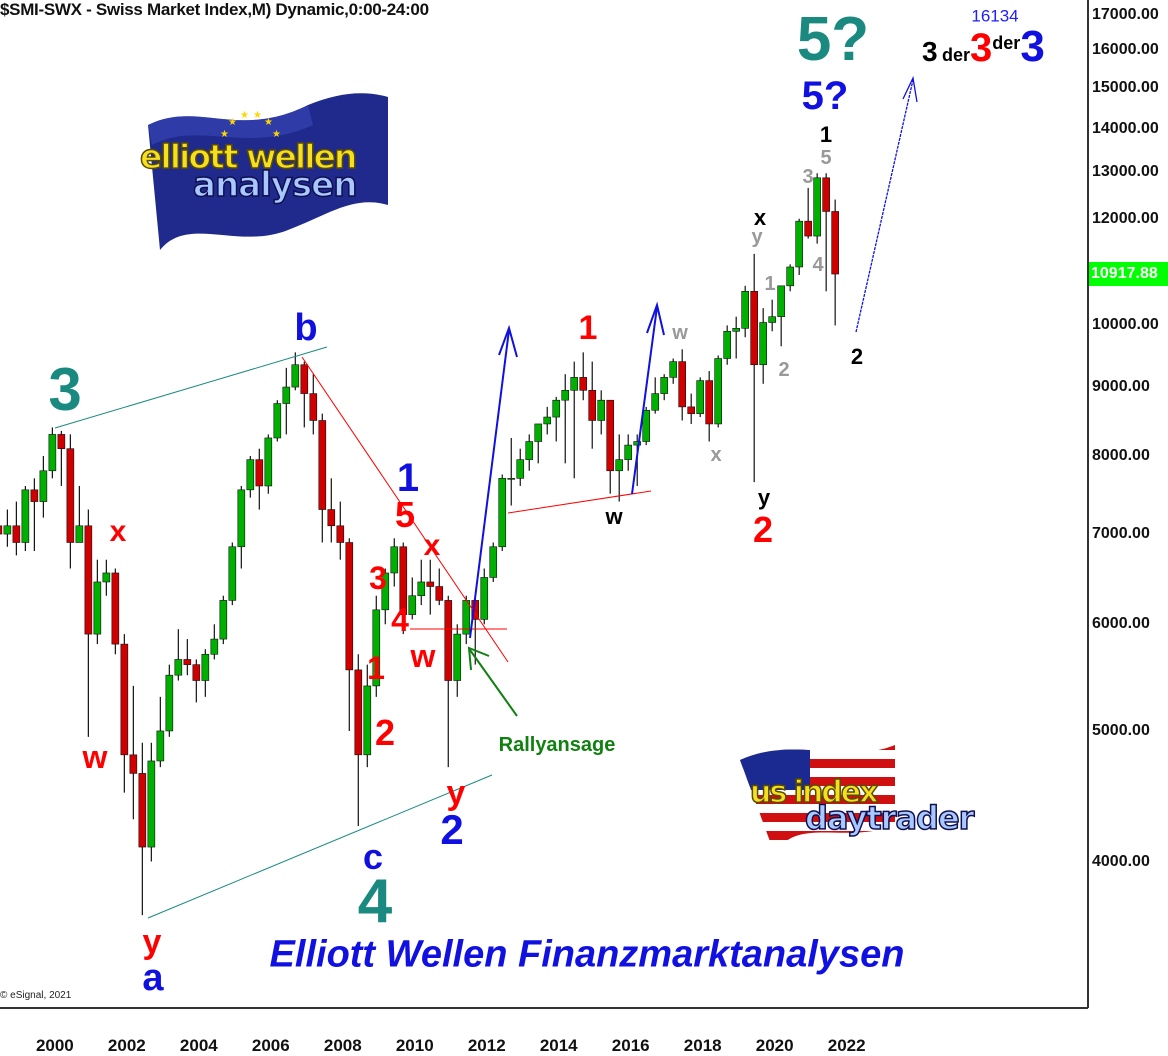 This screenshot has width=1168, height=1056. I want to click on wave-label: 5?, so click(825, 96).